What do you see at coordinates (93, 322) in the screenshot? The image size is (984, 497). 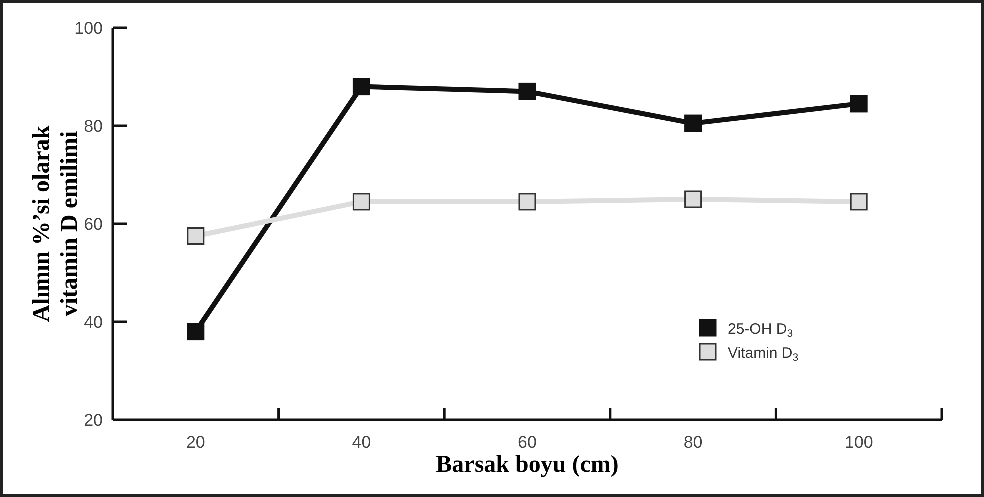 I see `y-tick-label: 40` at bounding box center [93, 322].